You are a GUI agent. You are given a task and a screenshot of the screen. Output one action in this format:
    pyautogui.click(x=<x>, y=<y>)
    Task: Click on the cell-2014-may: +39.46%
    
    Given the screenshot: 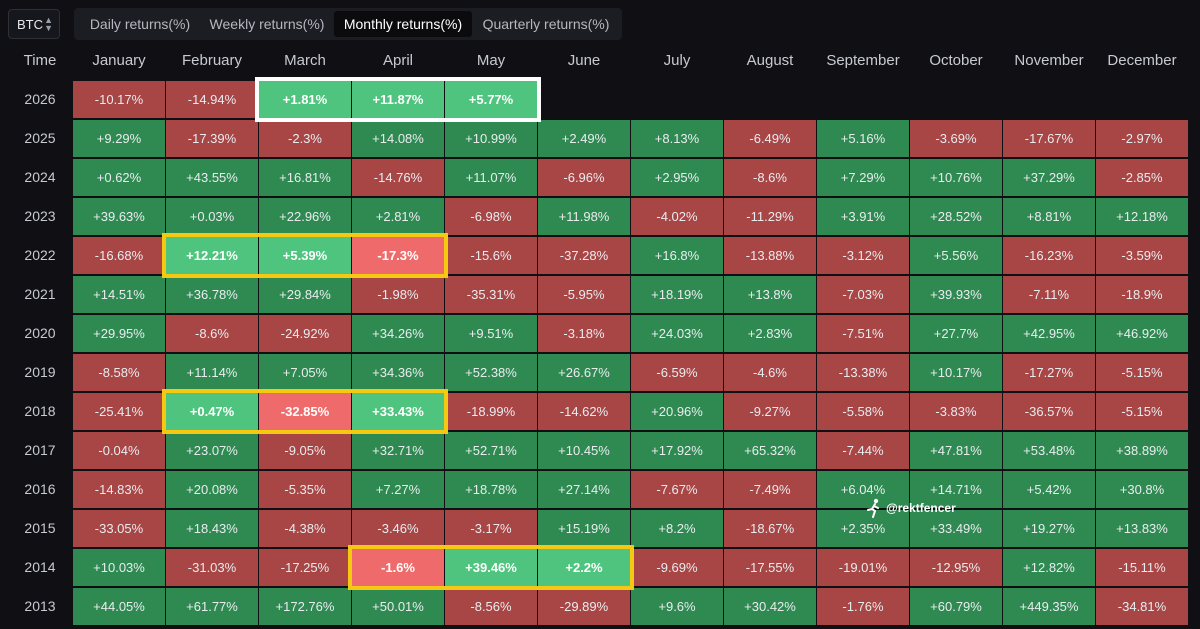 What is the action you would take?
    pyautogui.click(x=491, y=567)
    